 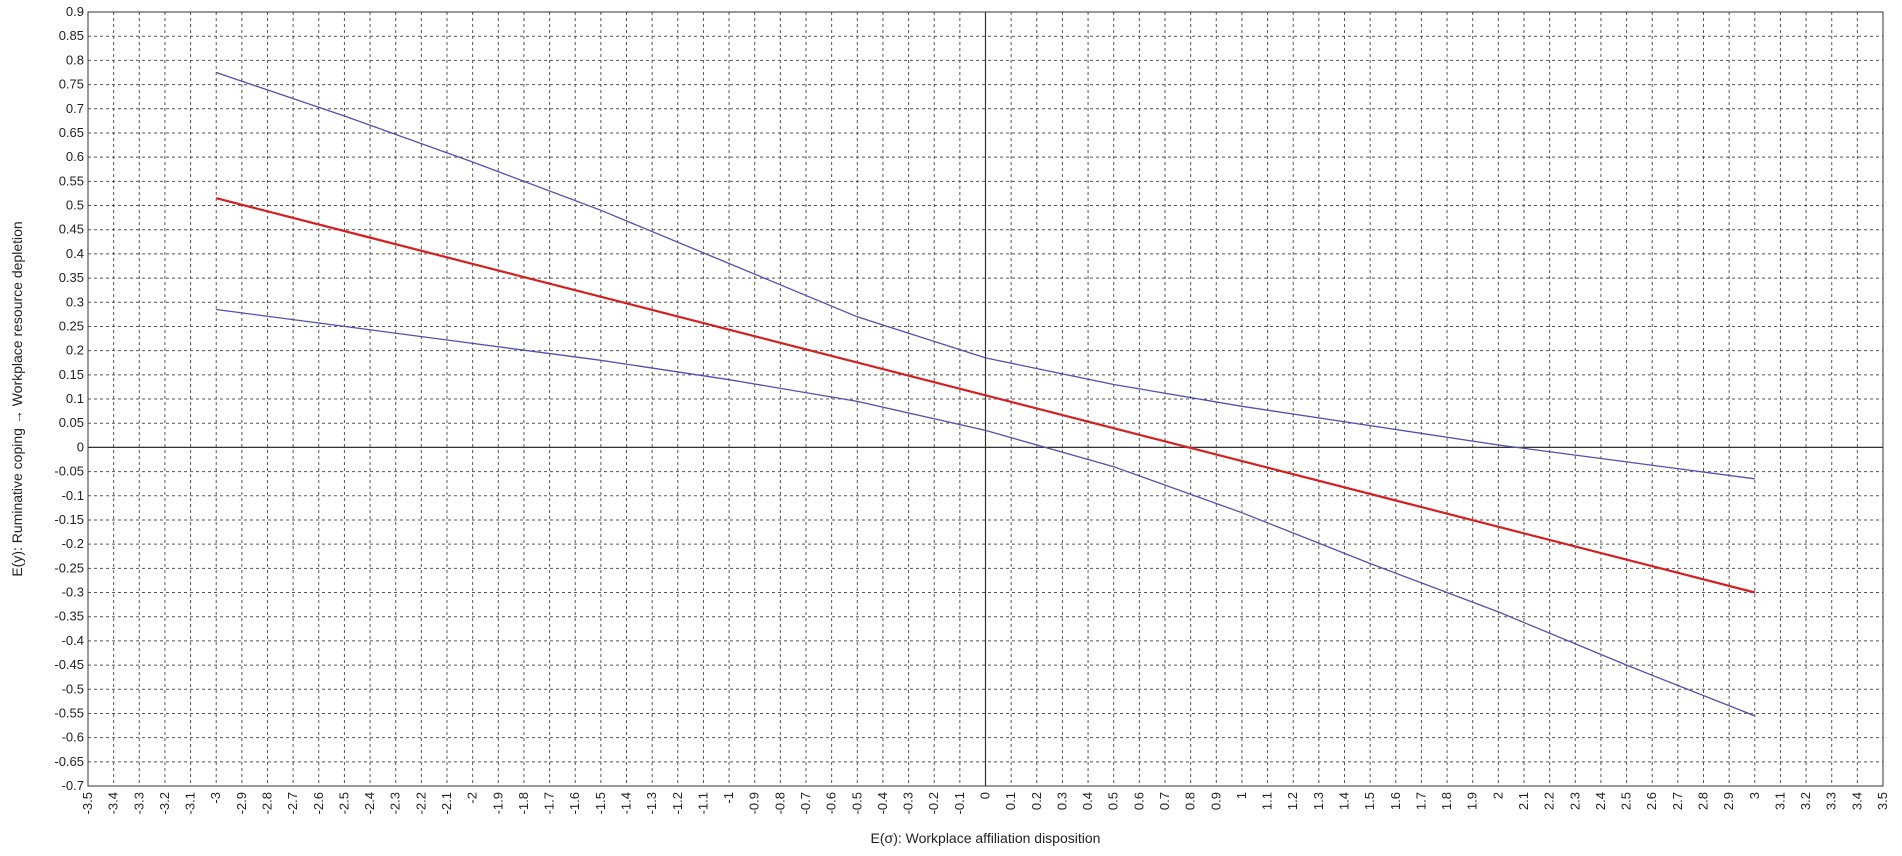 I want to click on x-tick-label: -0.3, so click(x=908, y=803).